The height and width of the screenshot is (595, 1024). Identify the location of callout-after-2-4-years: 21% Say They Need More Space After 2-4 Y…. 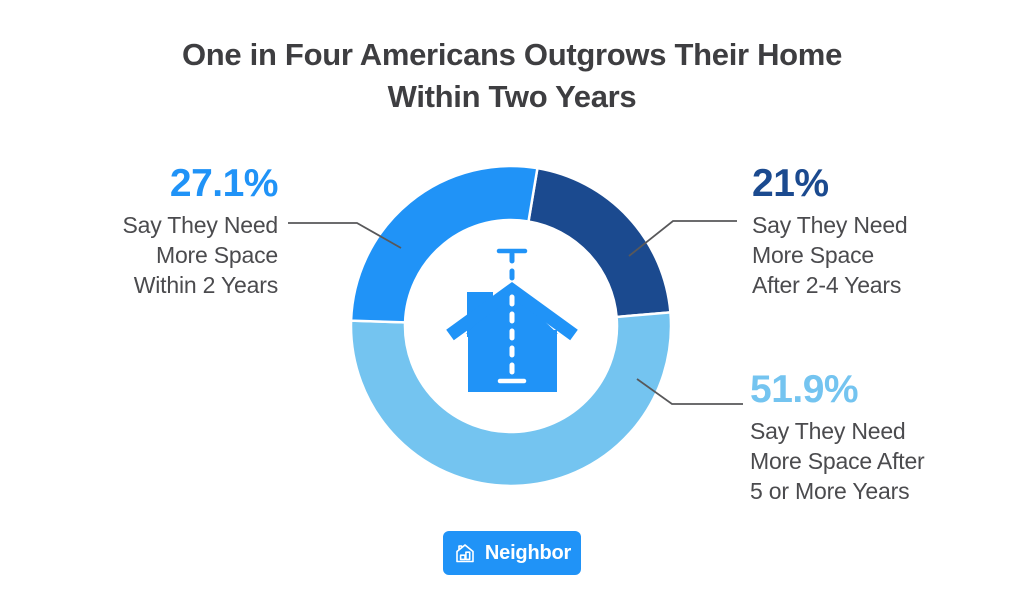
(830, 231).